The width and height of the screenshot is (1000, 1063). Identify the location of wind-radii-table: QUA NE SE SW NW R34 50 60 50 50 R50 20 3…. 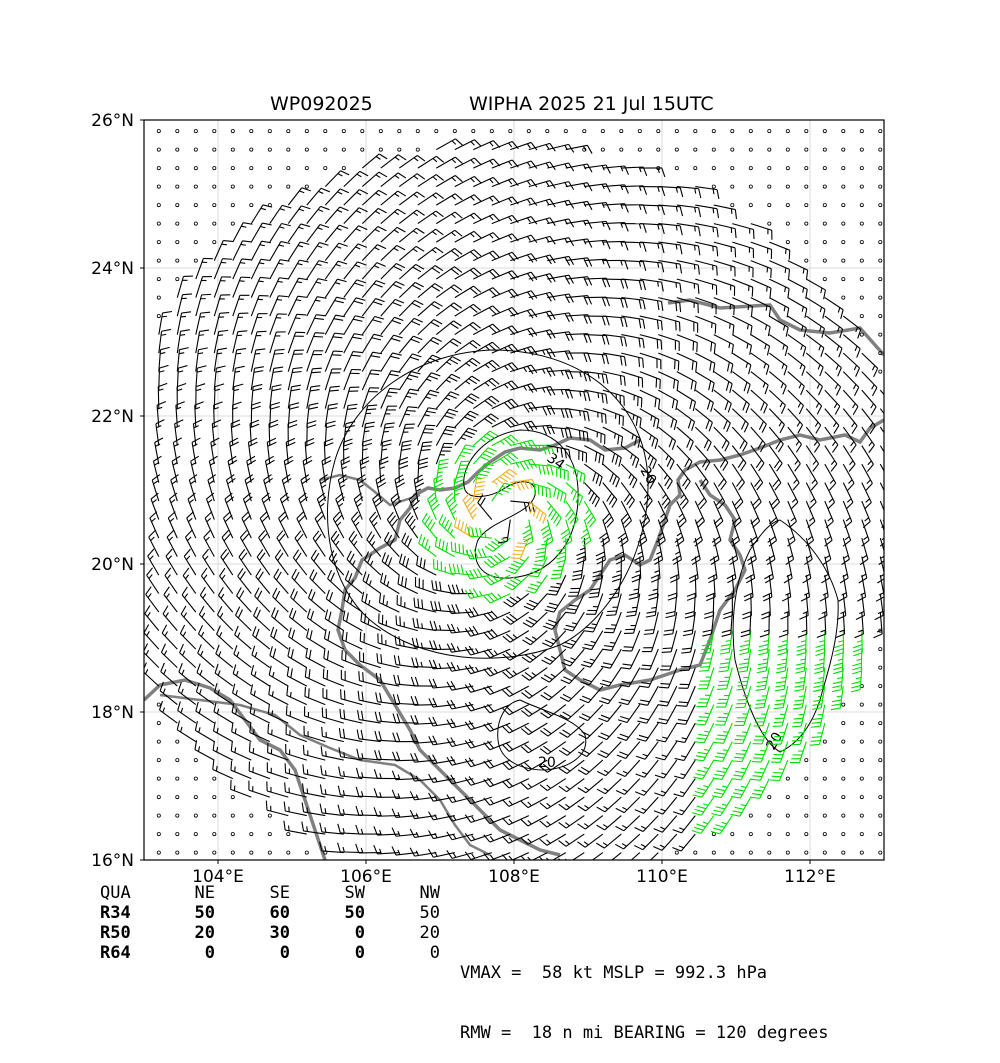
(270, 923).